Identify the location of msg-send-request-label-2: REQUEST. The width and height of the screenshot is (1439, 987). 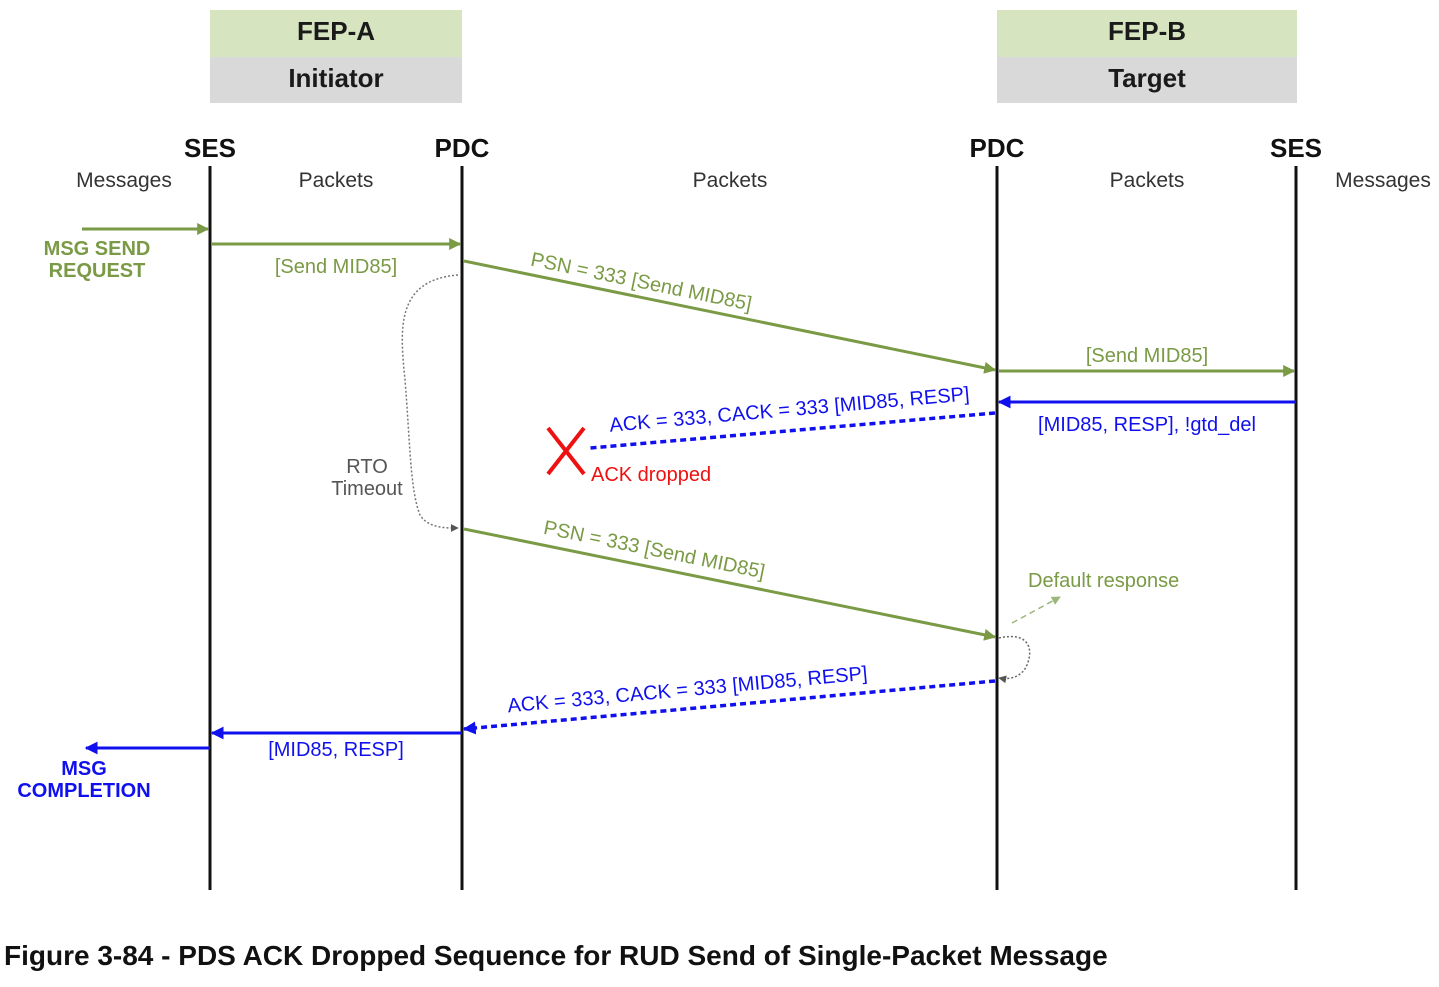
(97, 271).